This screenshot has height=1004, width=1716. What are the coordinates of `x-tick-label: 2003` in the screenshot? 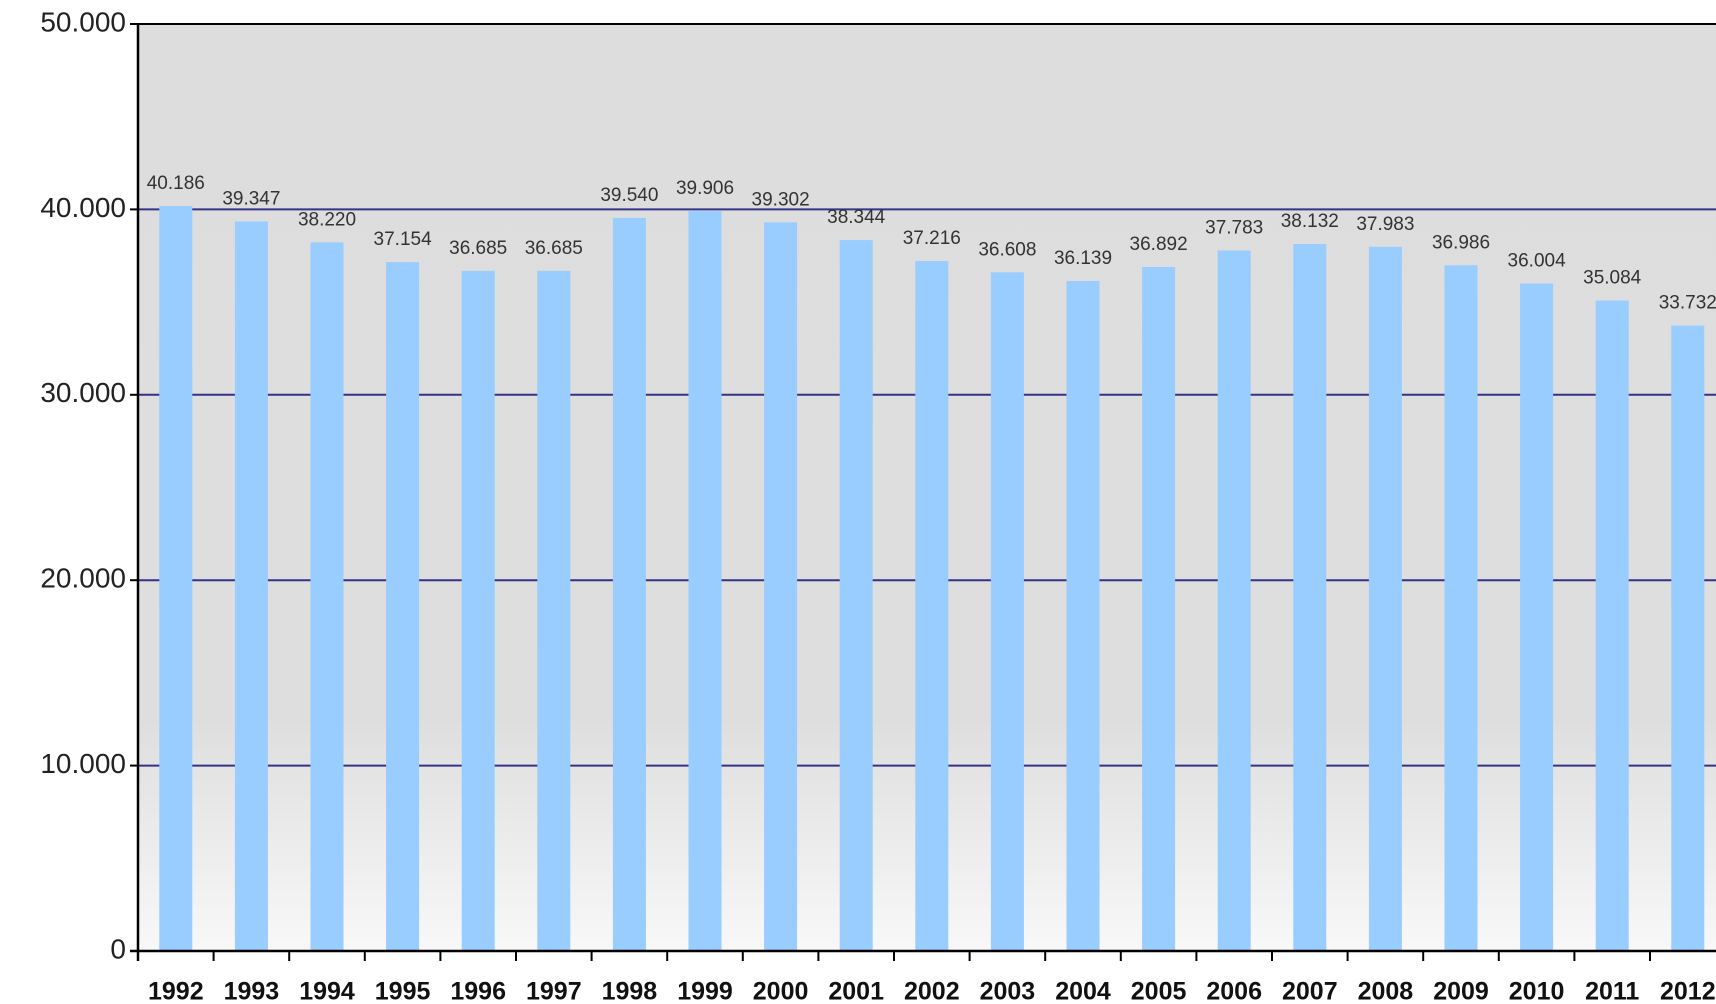 It's located at (1008, 991).